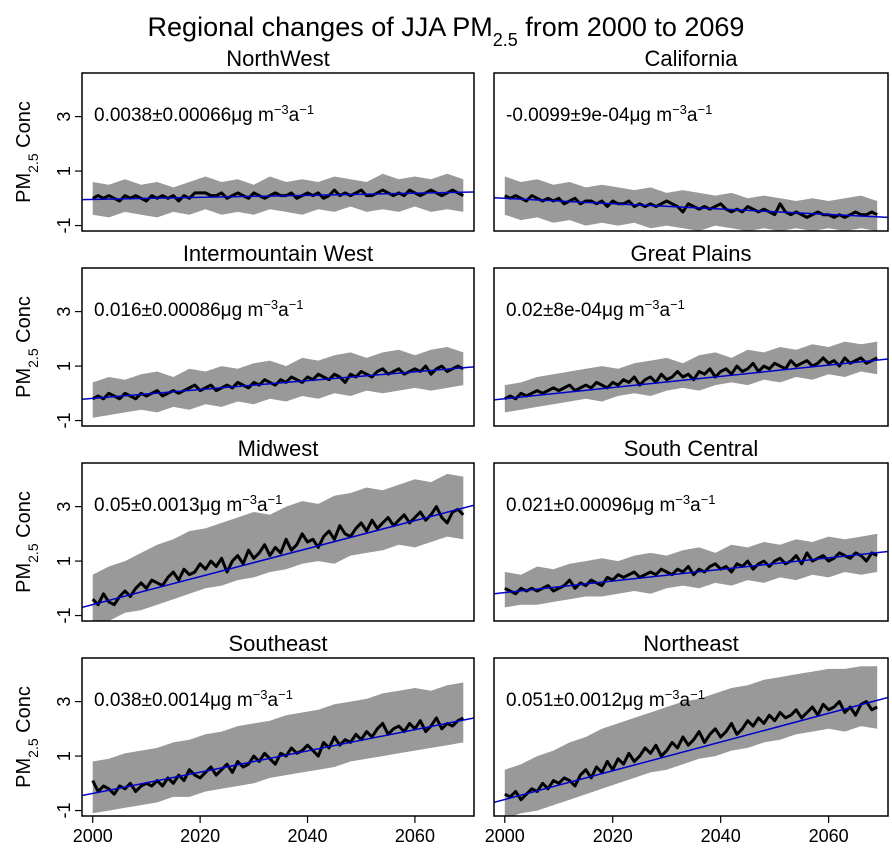  Describe the element at coordinates (690, 643) in the screenshot. I see `panel-title: Northeast` at that location.